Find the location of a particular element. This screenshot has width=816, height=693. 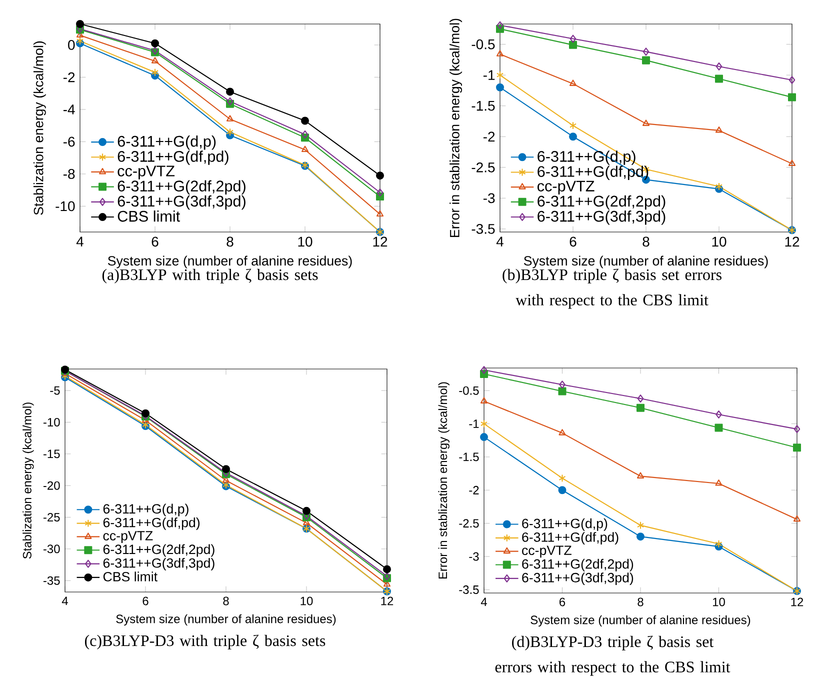

y-tick-label: -25 is located at coordinates (51, 517).